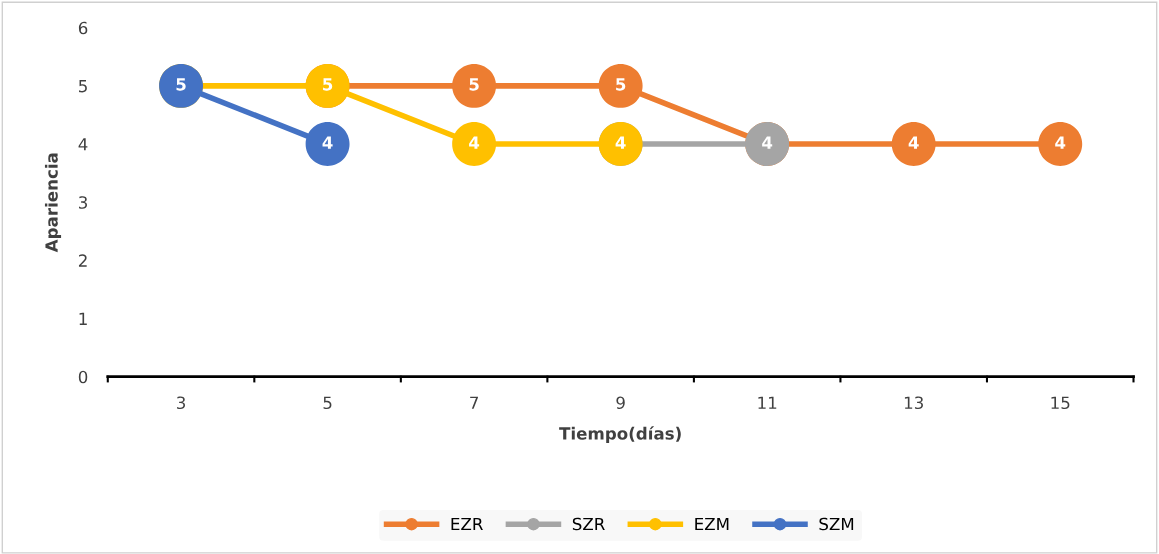 This screenshot has width=1159, height=554. I want to click on x-tick-label: 7, so click(474, 402).